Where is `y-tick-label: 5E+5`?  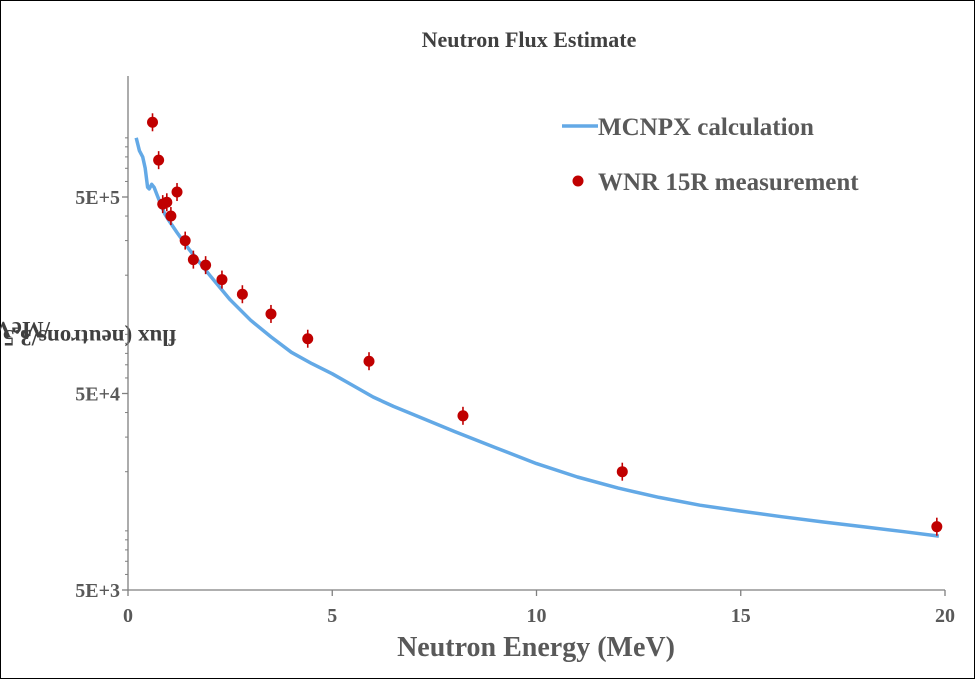 y-tick-label: 5E+5 is located at coordinates (97, 198).